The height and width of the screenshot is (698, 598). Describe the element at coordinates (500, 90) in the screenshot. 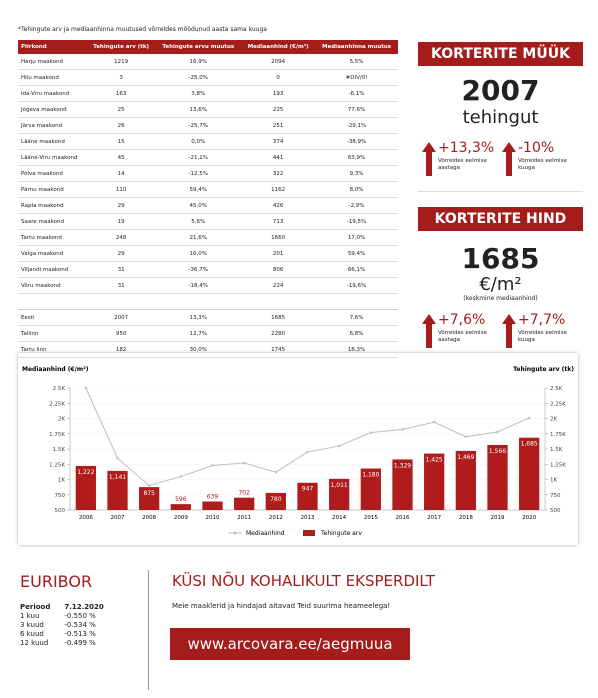

I see `big-number: 2007` at that location.